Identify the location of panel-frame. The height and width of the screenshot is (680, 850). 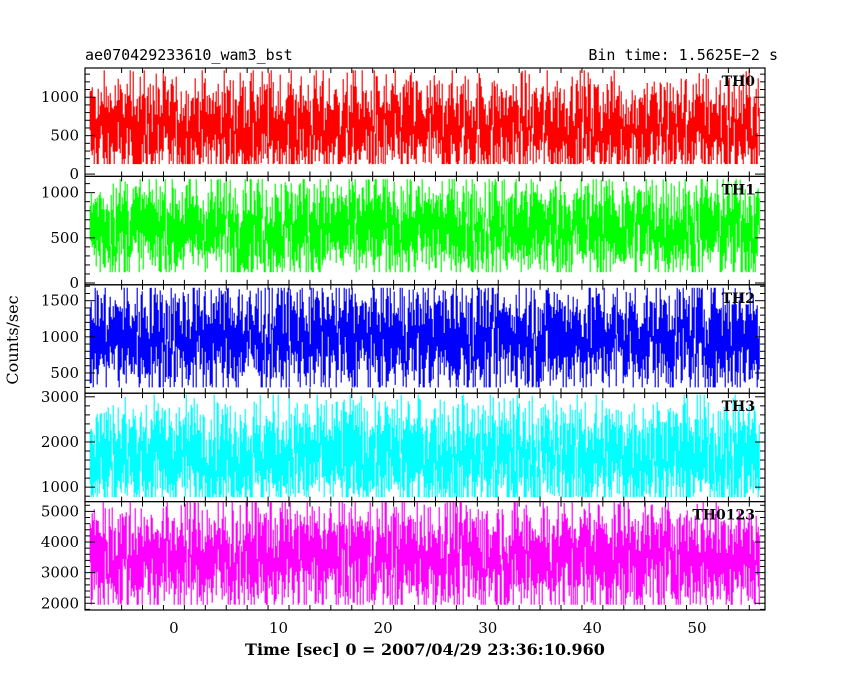
(425, 556).